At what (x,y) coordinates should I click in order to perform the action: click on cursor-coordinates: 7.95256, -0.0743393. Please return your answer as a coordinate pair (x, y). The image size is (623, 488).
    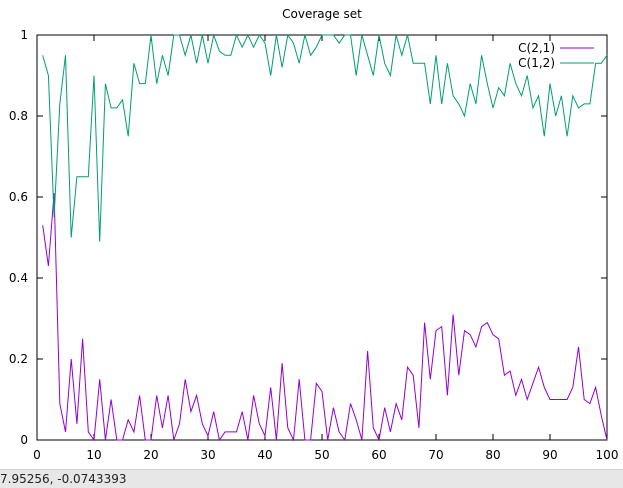
    Looking at the image, I should click on (63, 479).